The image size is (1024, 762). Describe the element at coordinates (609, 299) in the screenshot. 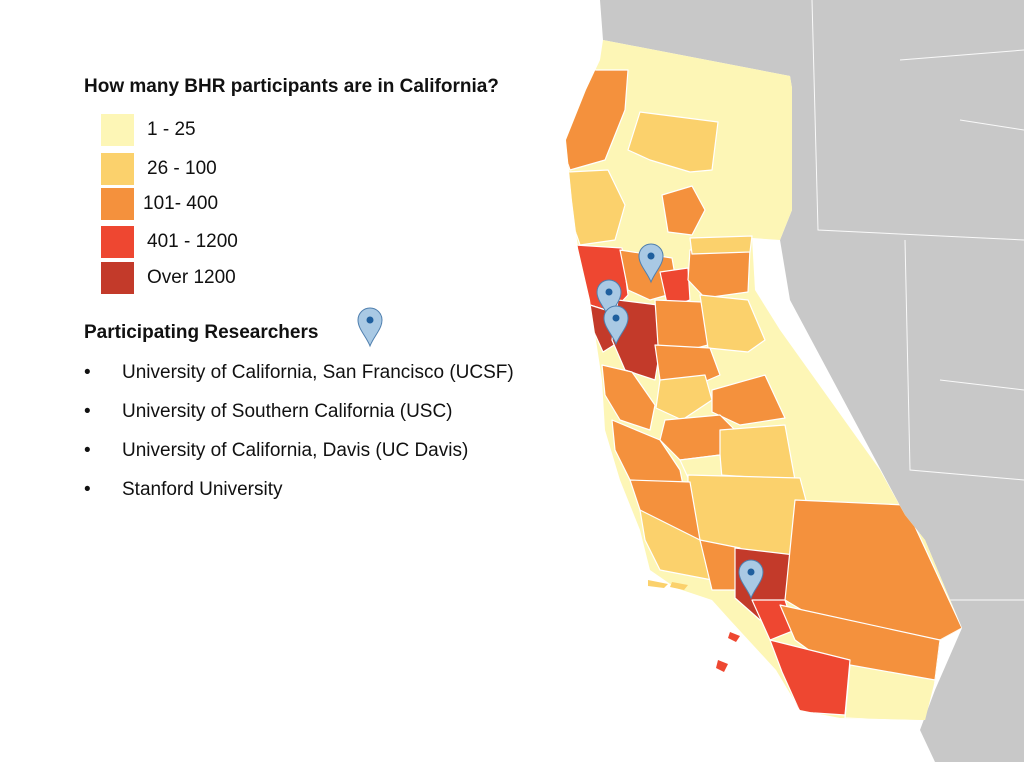

I see `map-pin-ucsf` at that location.